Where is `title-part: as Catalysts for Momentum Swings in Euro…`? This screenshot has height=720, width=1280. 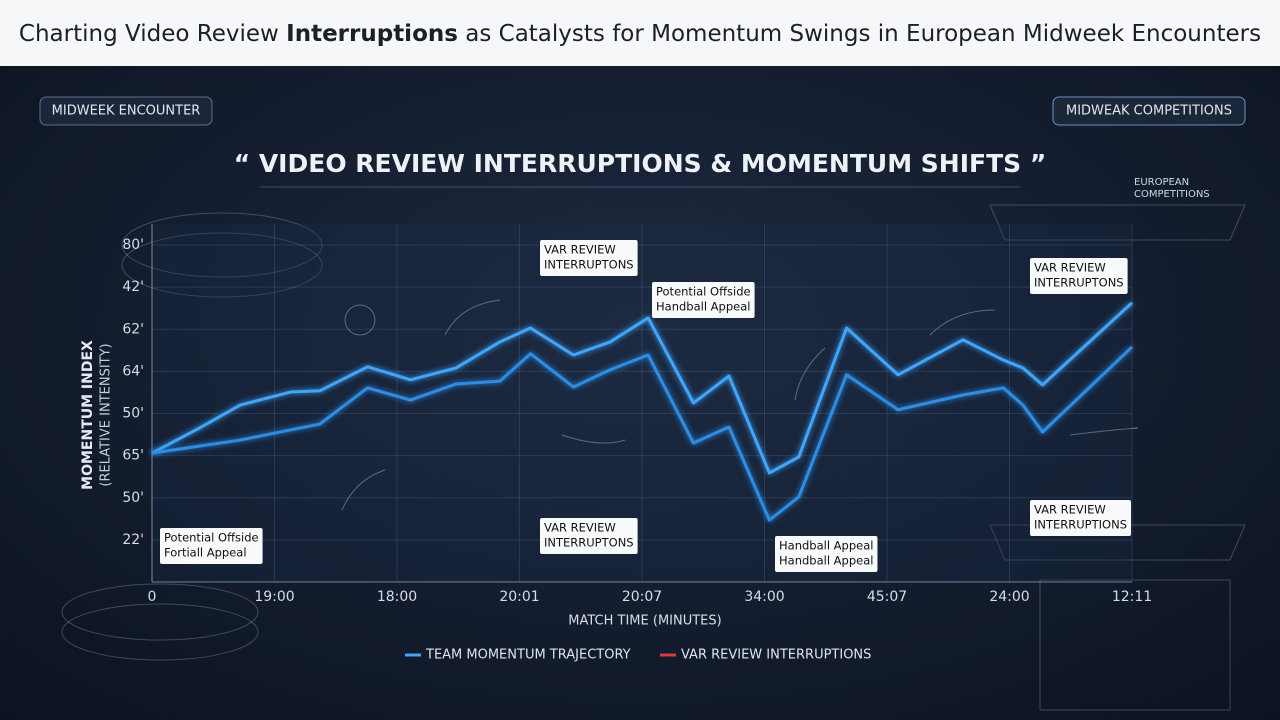
title-part: as Catalysts for Momentum Swings in Euro… is located at coordinates (859, 34).